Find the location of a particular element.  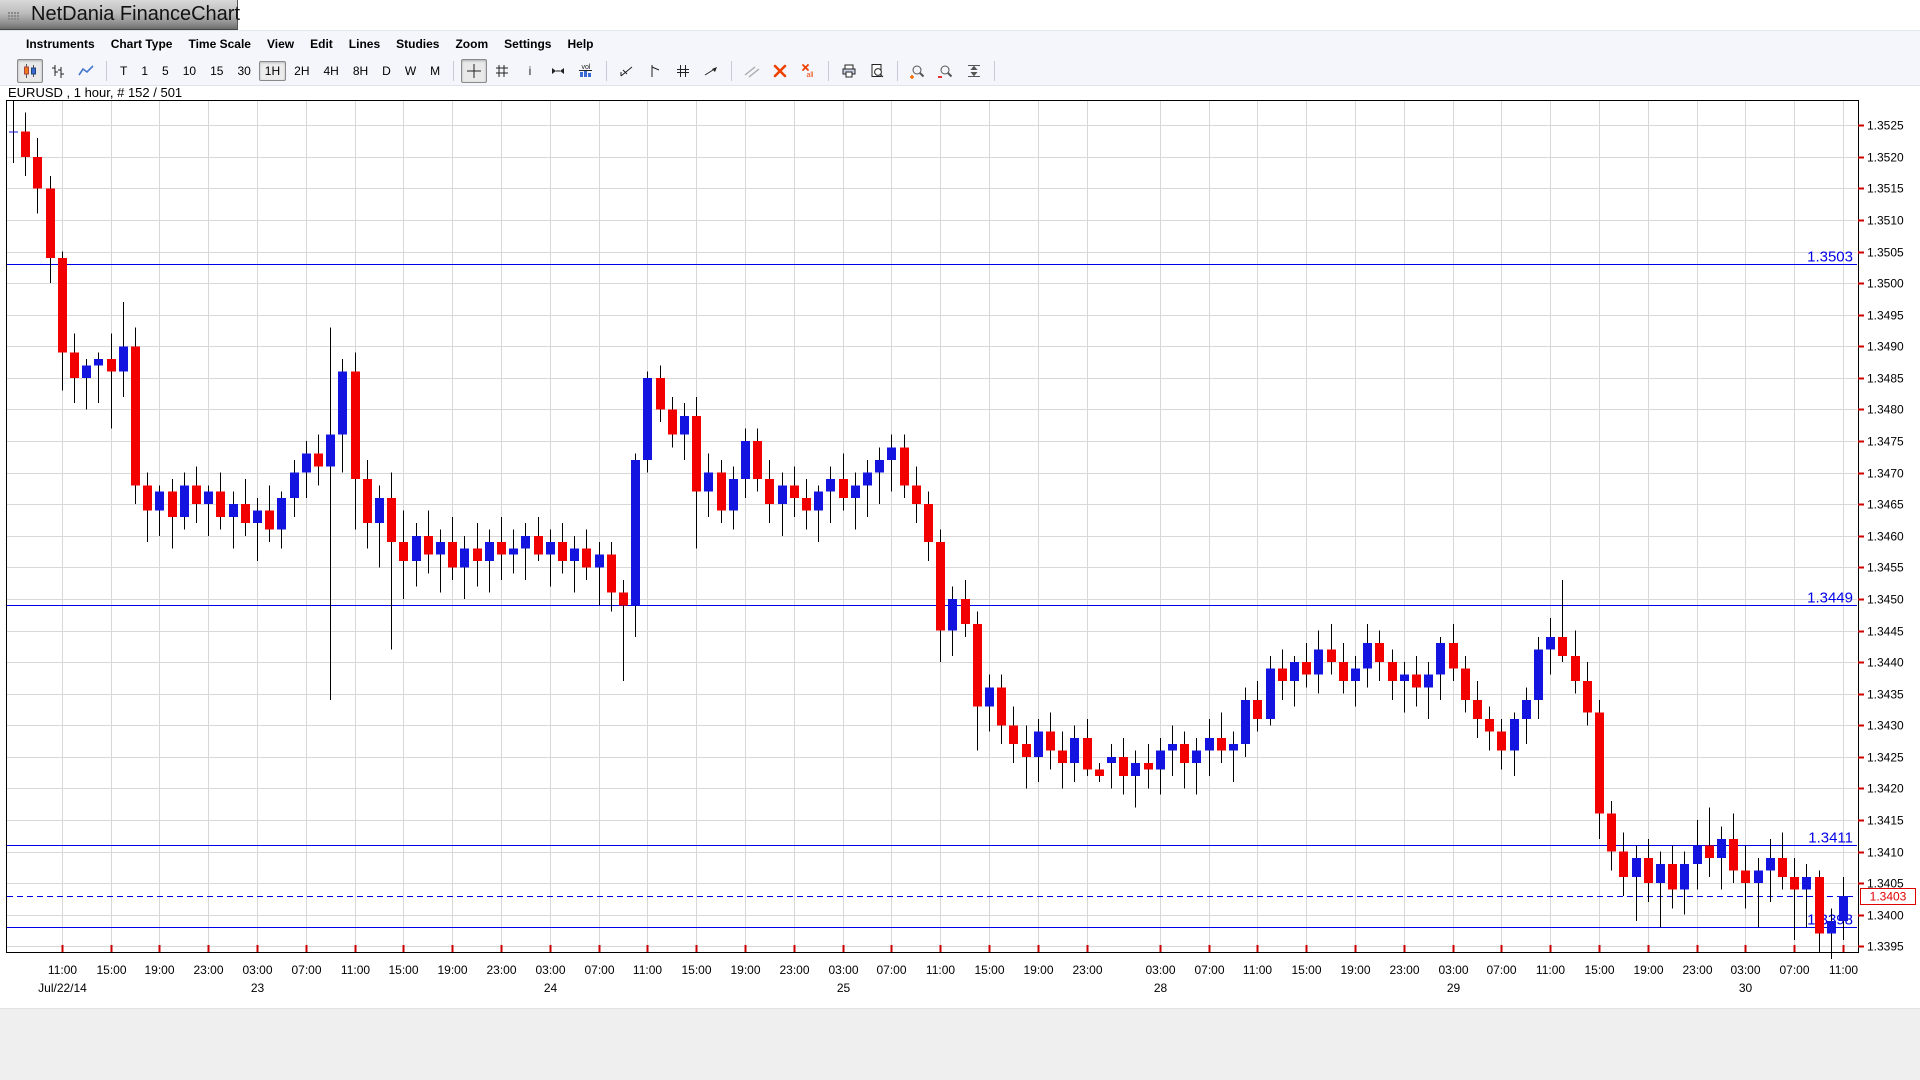

line-chart-button is located at coordinates (86, 71).